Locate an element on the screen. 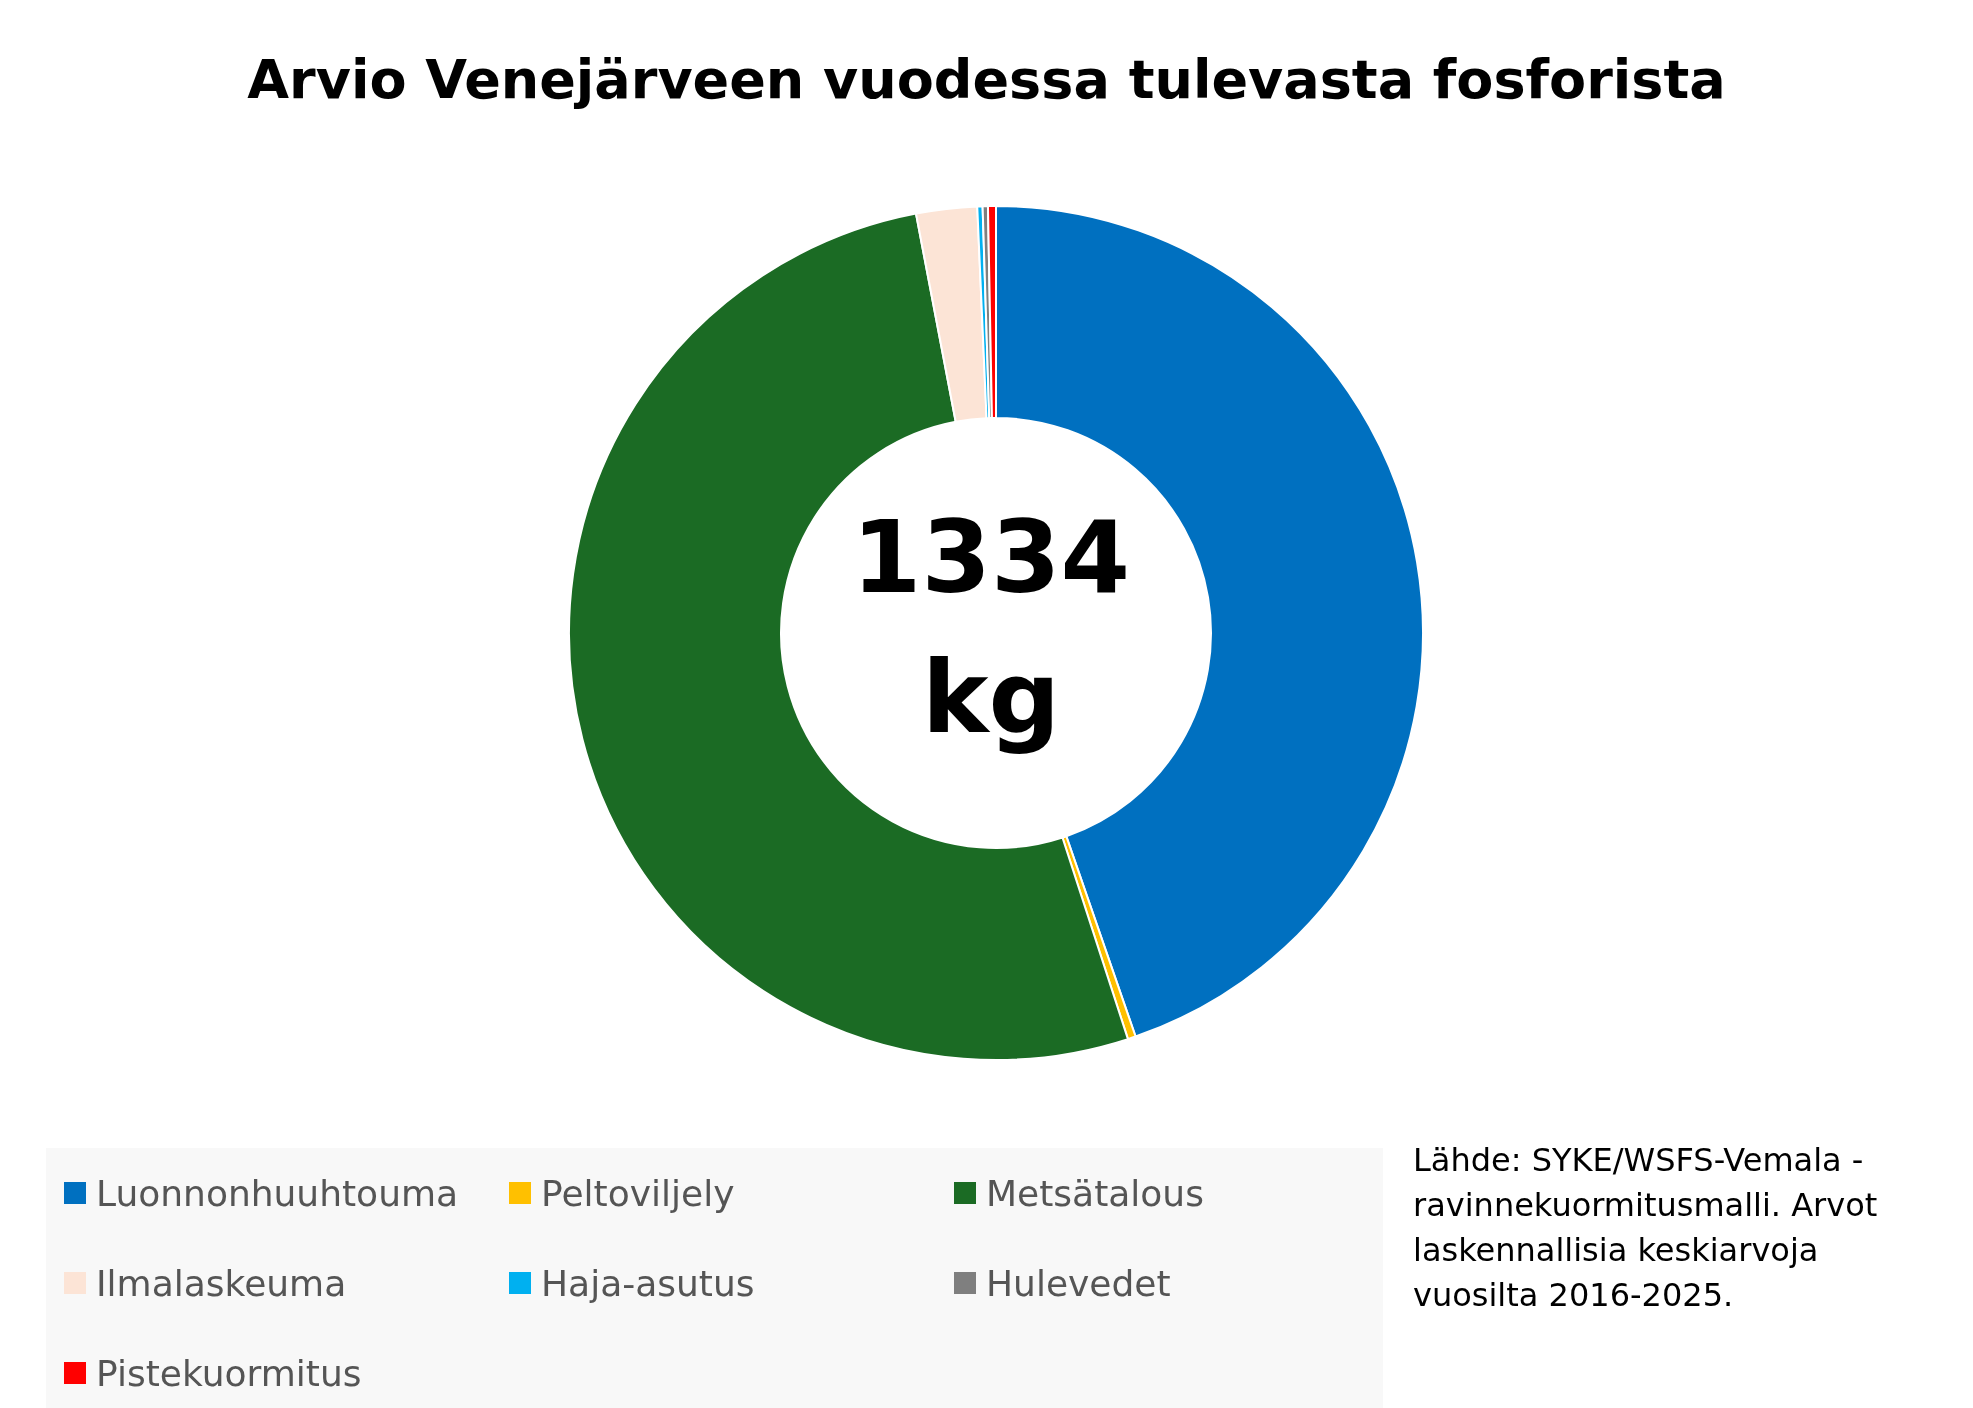 This screenshot has height=1408, width=1973. legend-label: Haja-asutus is located at coordinates (648, 1283).